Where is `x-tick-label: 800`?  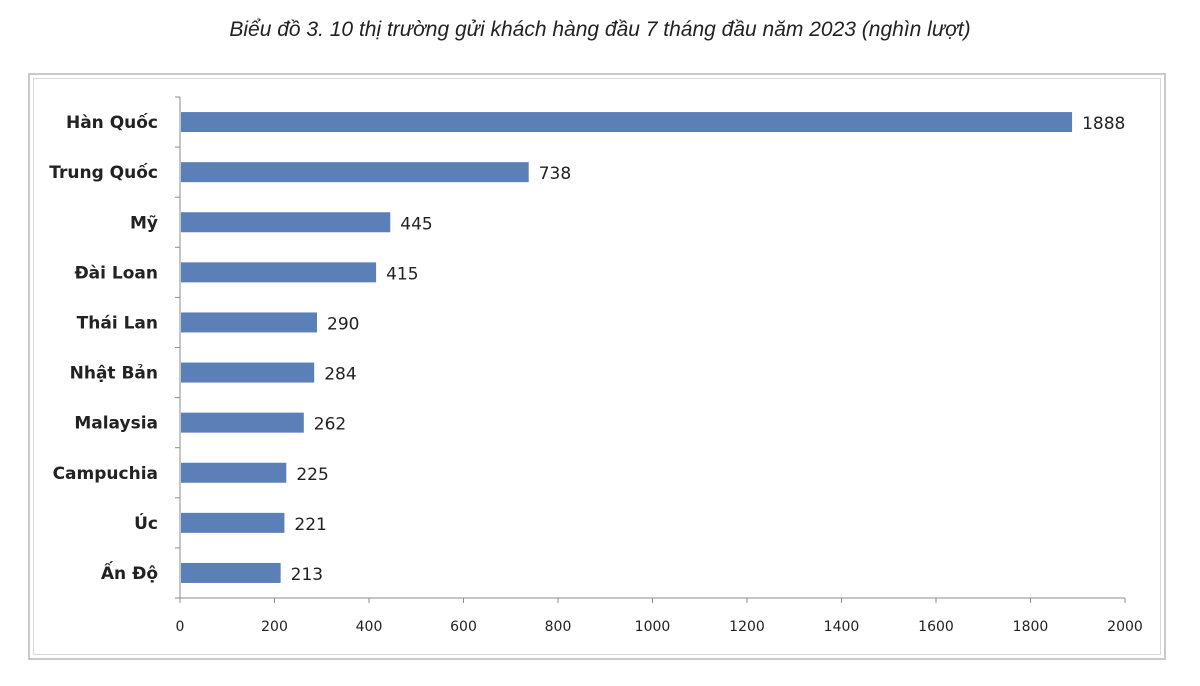 x-tick-label: 800 is located at coordinates (558, 627).